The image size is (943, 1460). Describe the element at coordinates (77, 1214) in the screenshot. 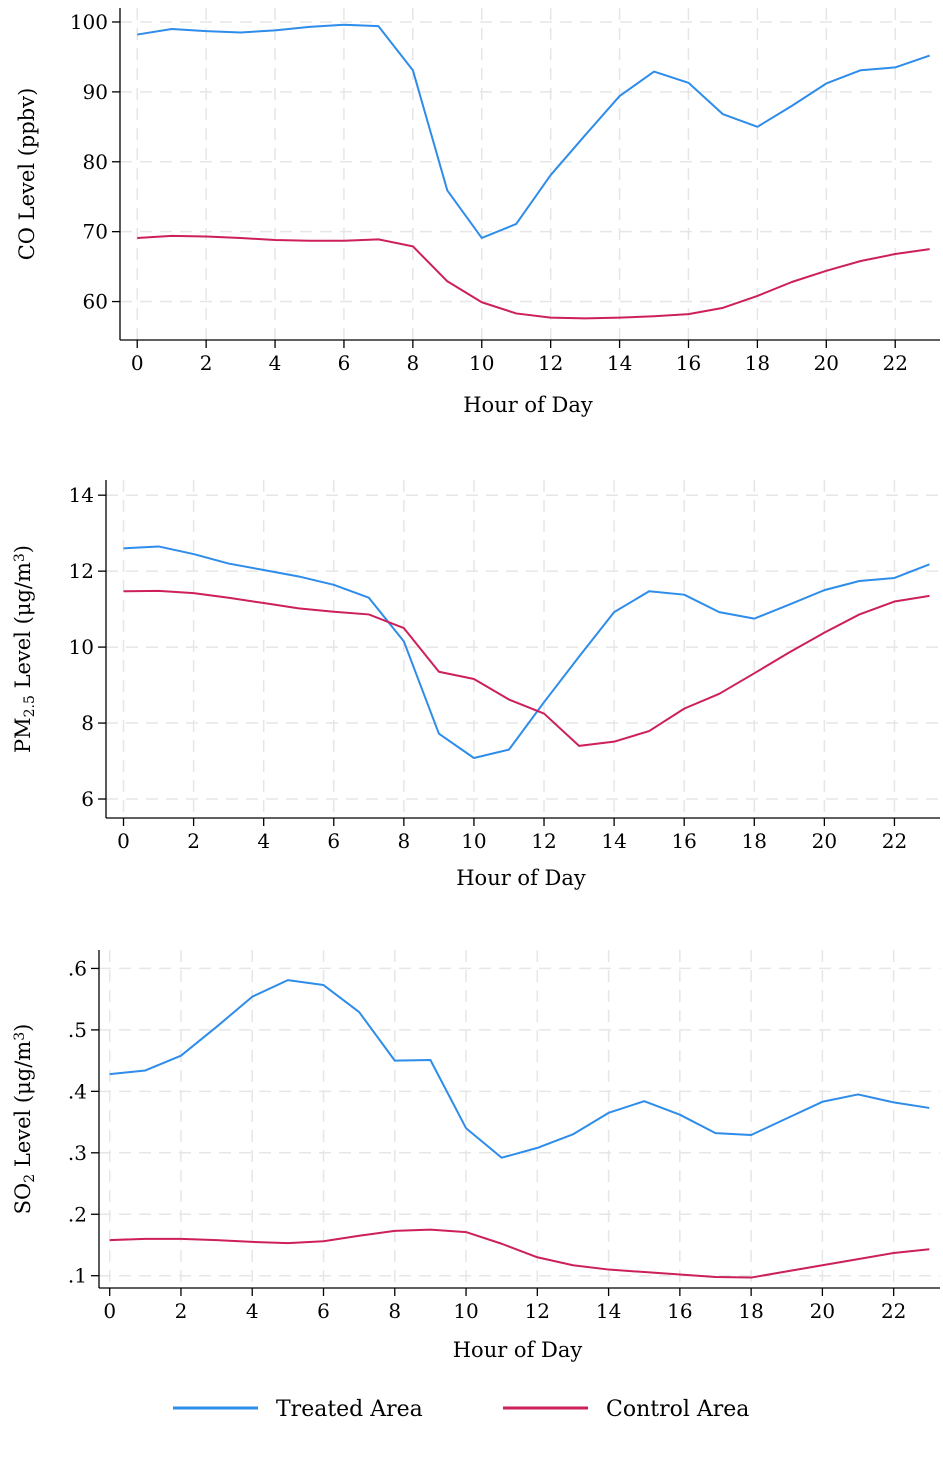

I see `y-tick-label: .2` at that location.